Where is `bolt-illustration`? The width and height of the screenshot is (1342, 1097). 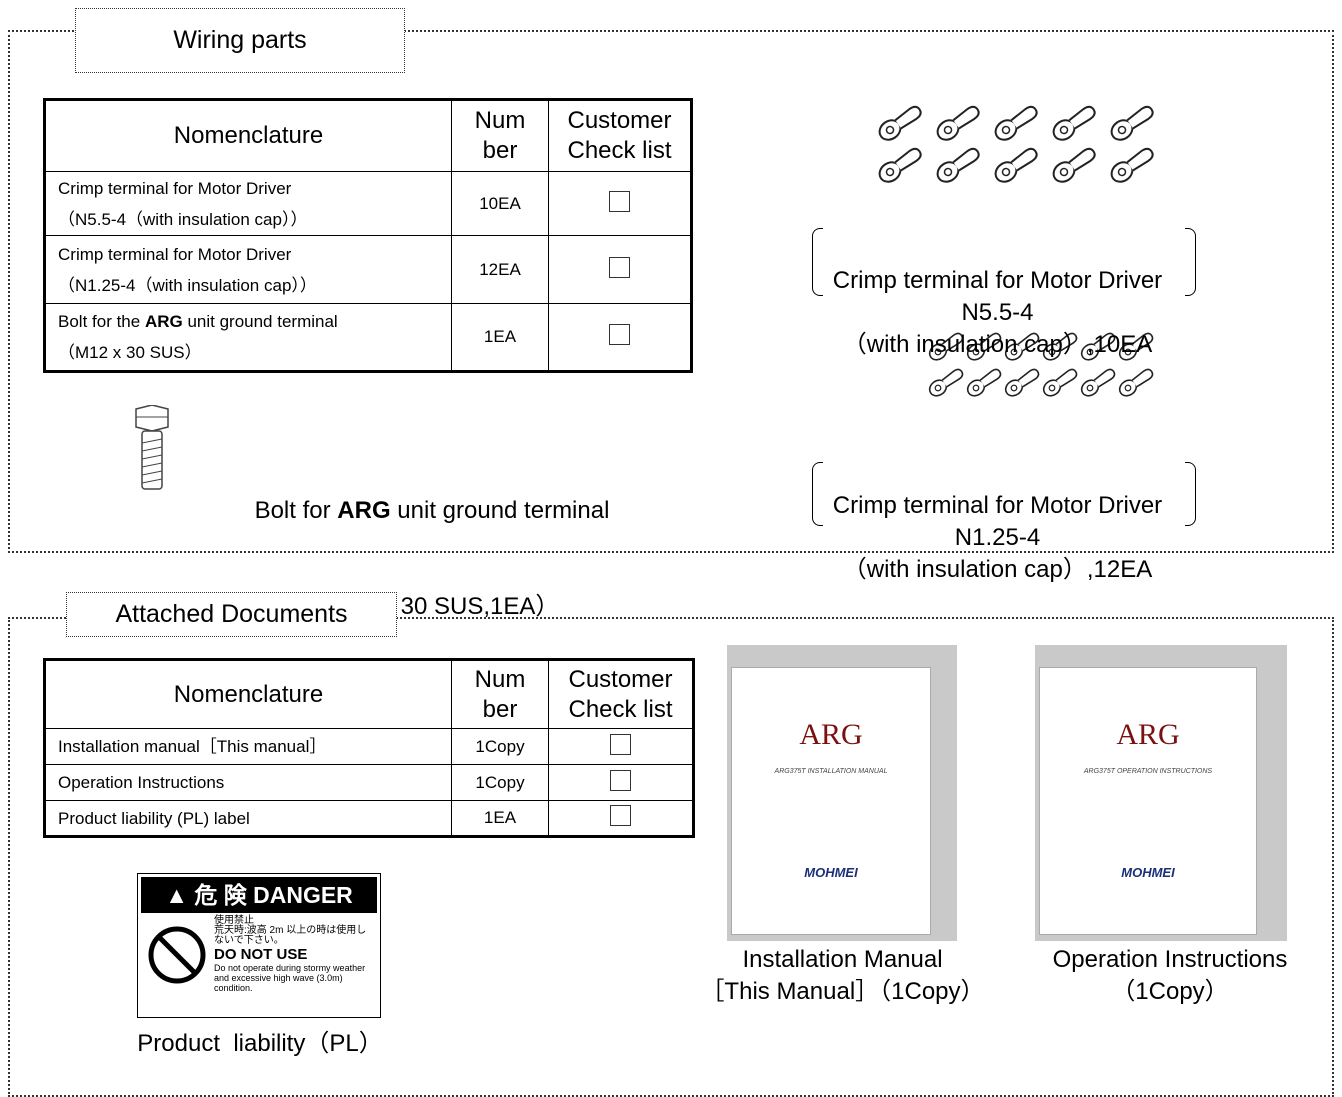 bolt-illustration is located at coordinates (152, 447).